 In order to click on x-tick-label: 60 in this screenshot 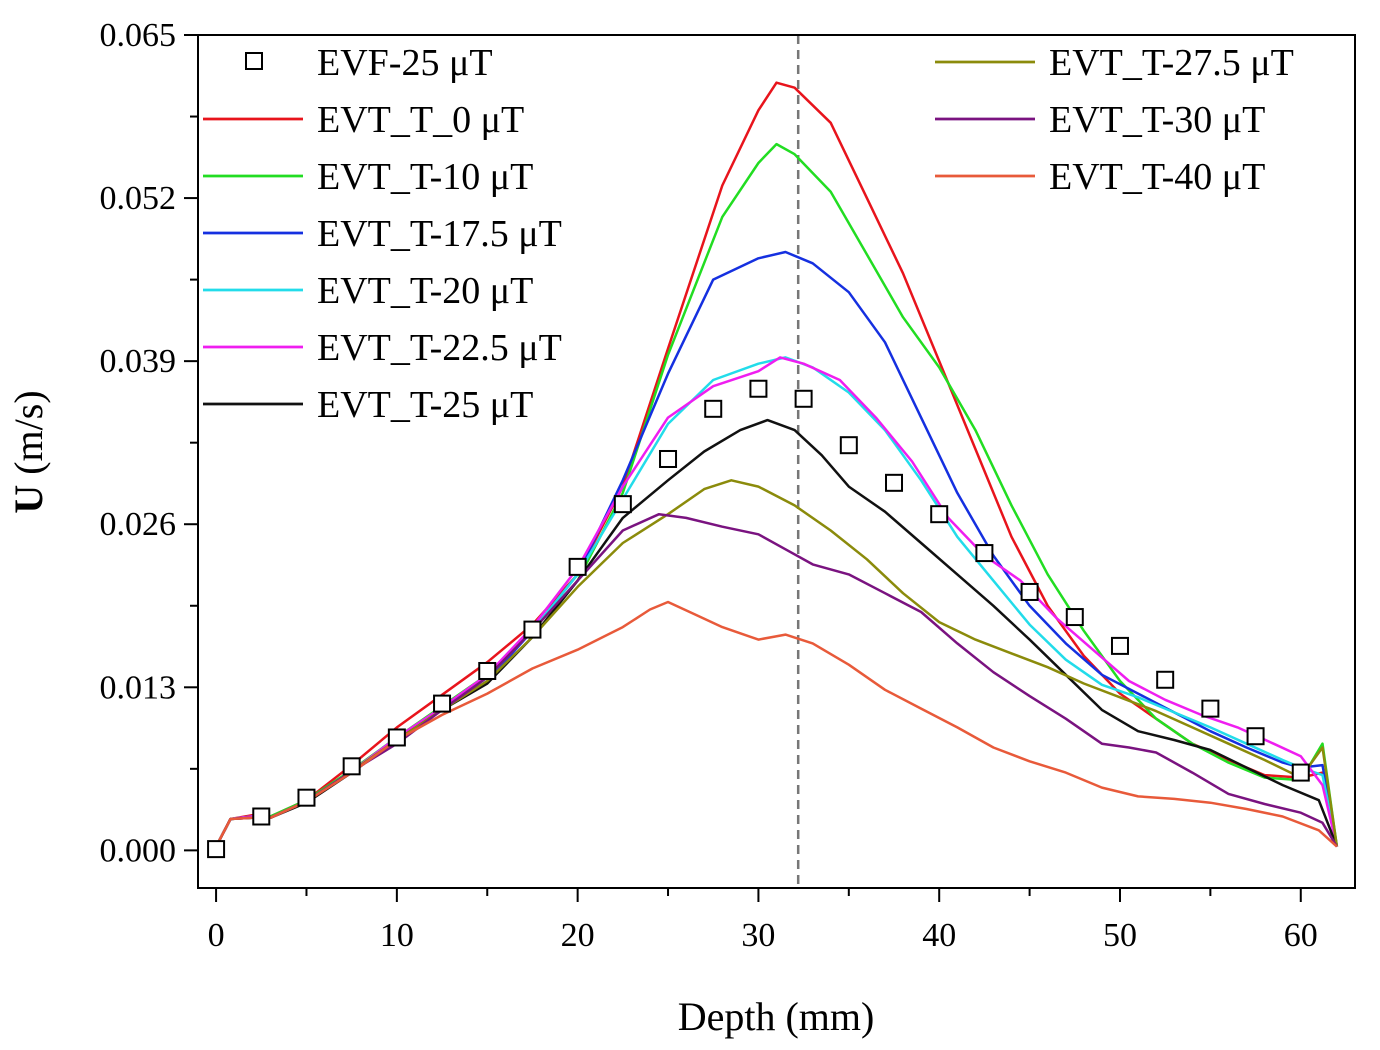, I will do `click(1301, 935)`.